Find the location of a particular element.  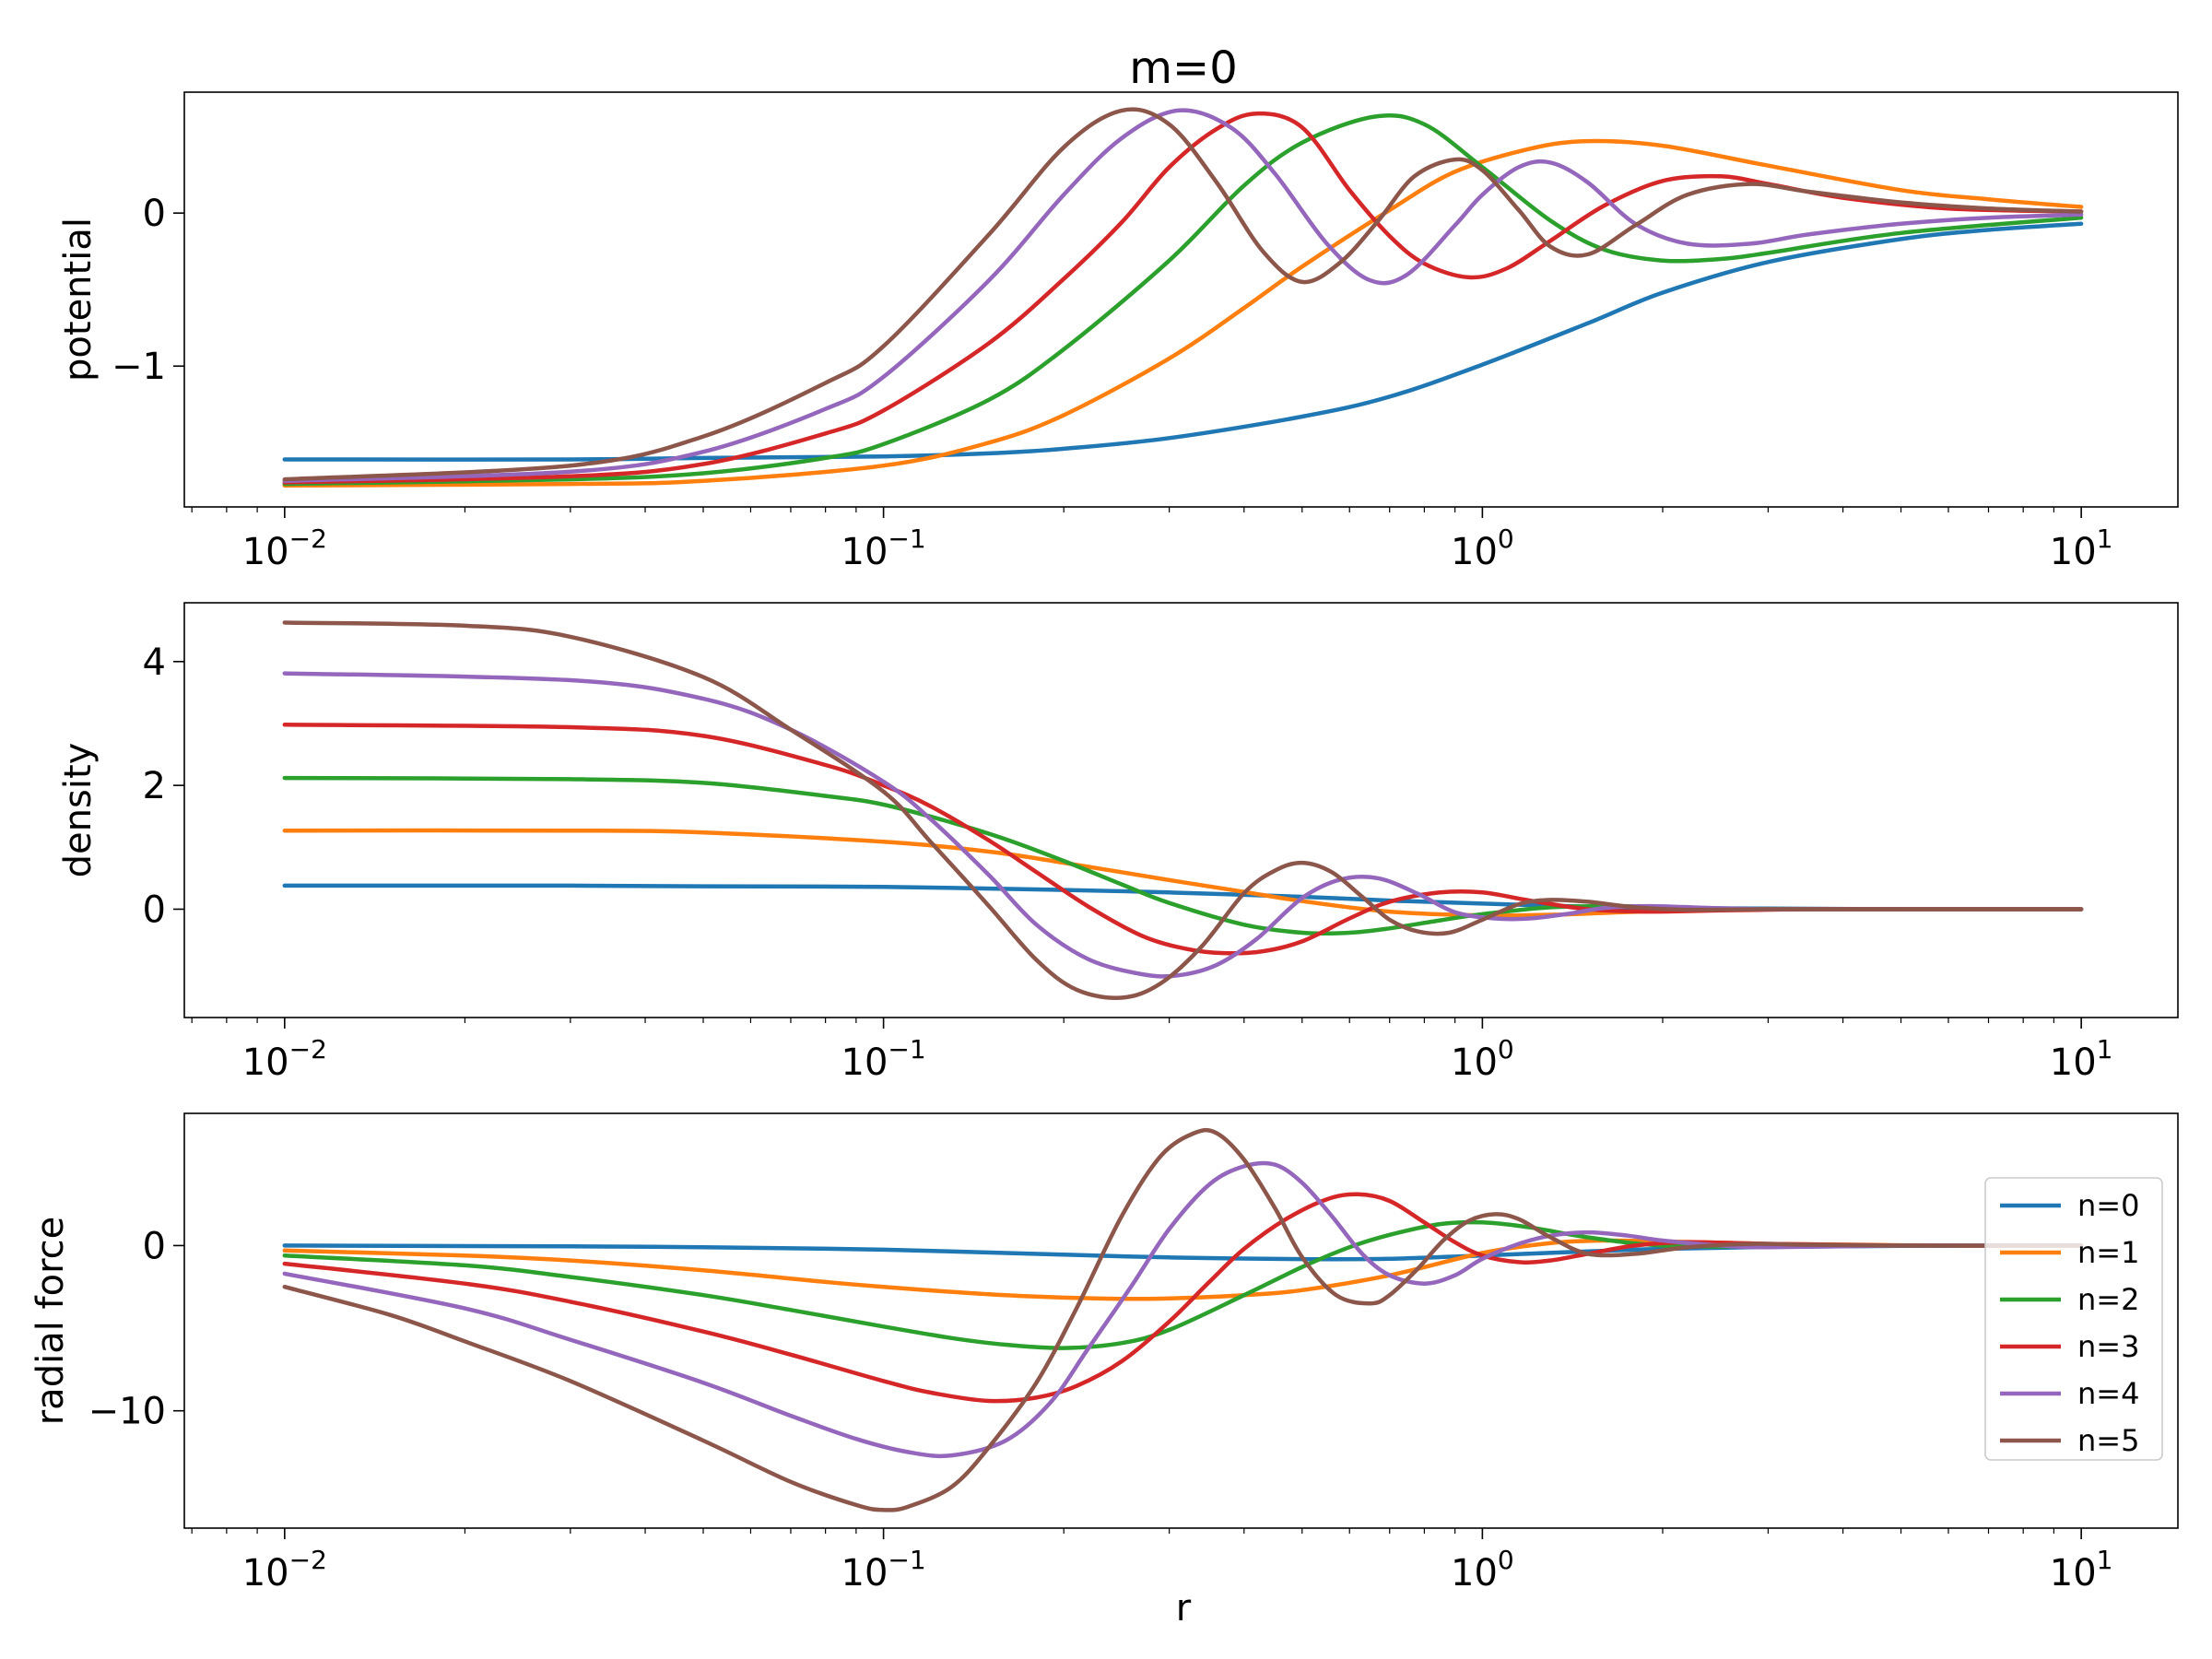

series-line-n=3 is located at coordinates (1183, 1298).